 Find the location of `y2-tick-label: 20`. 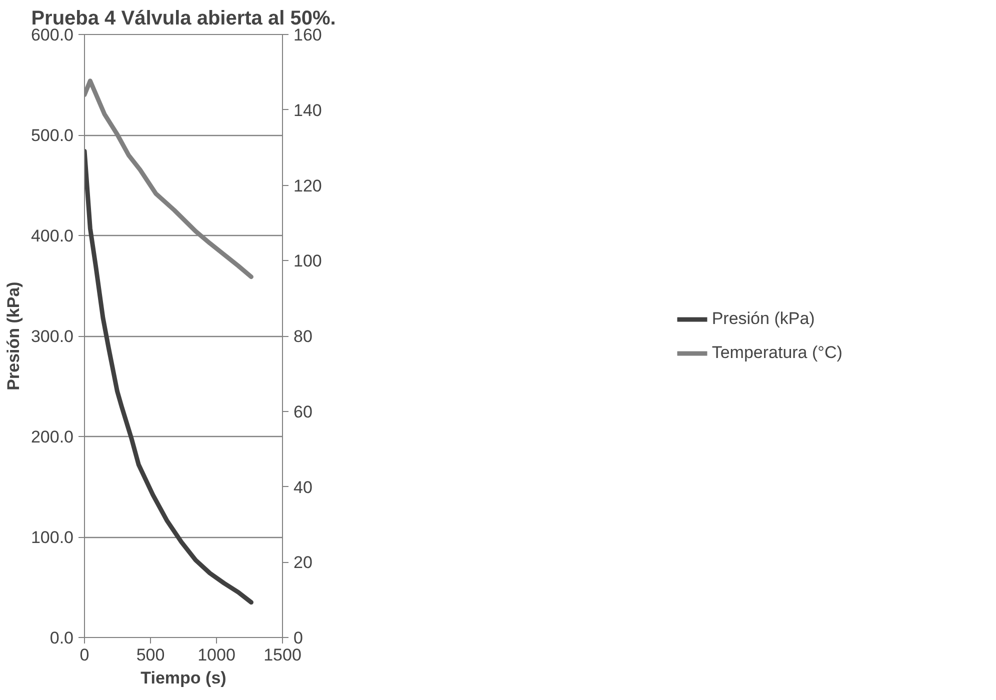

y2-tick-label: 20 is located at coordinates (303, 562).